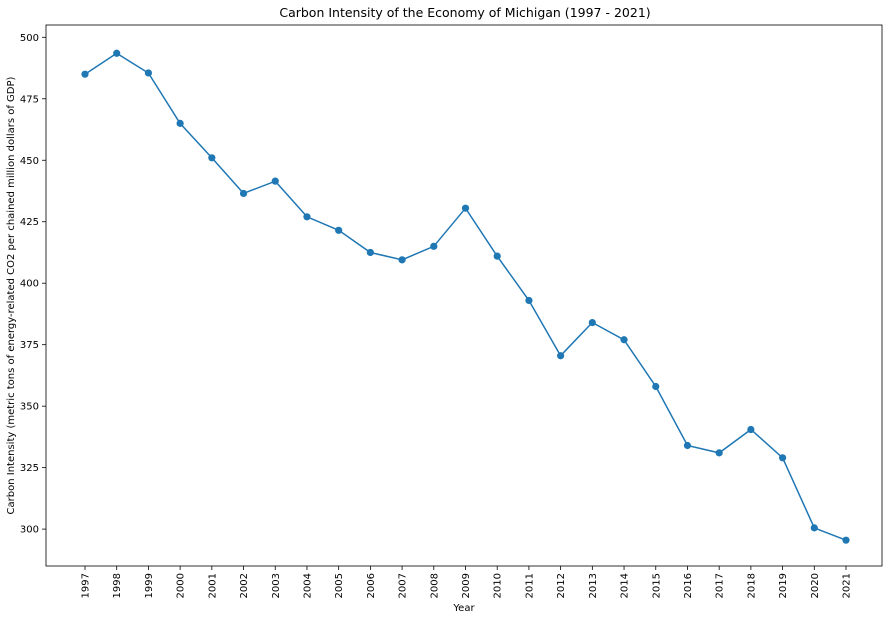  What do you see at coordinates (29, 345) in the screenshot?
I see `y-tick-label: 375` at bounding box center [29, 345].